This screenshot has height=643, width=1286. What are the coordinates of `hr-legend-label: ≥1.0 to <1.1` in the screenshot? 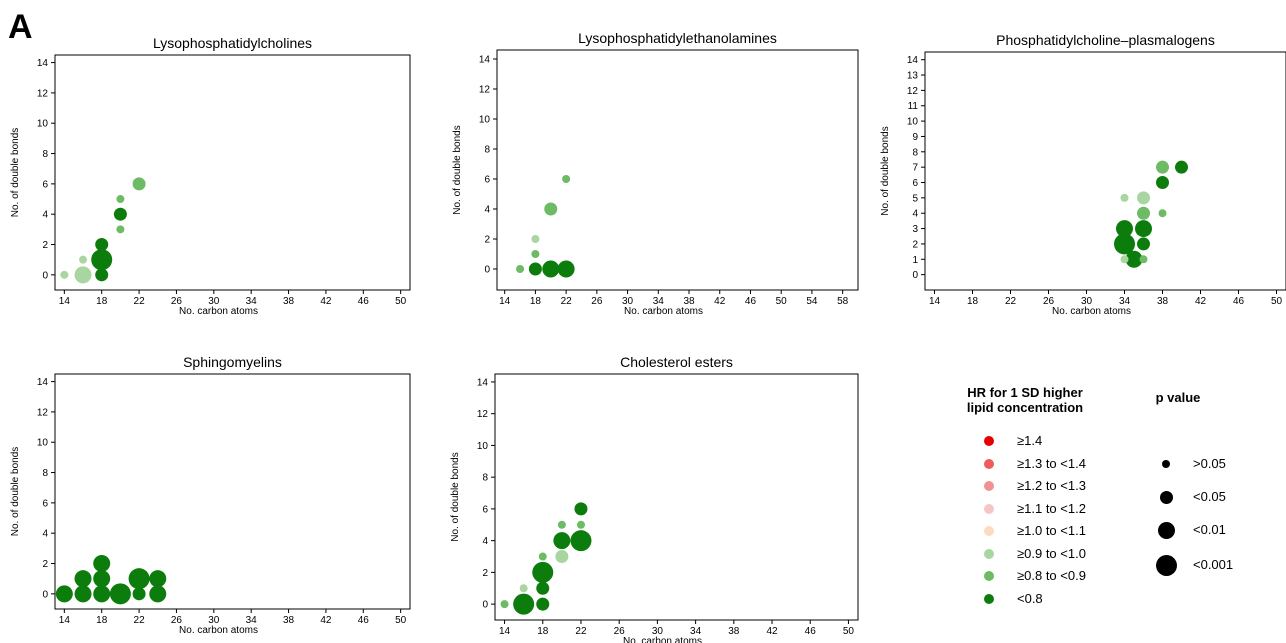 It's located at (1051, 530).